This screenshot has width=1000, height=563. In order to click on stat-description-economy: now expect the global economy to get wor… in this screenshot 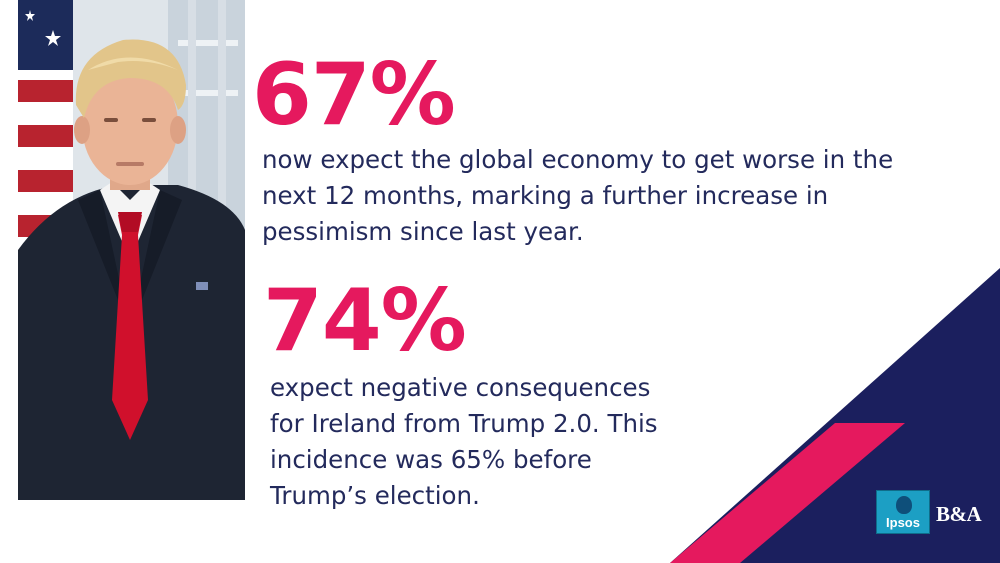, I will do `click(578, 195)`.